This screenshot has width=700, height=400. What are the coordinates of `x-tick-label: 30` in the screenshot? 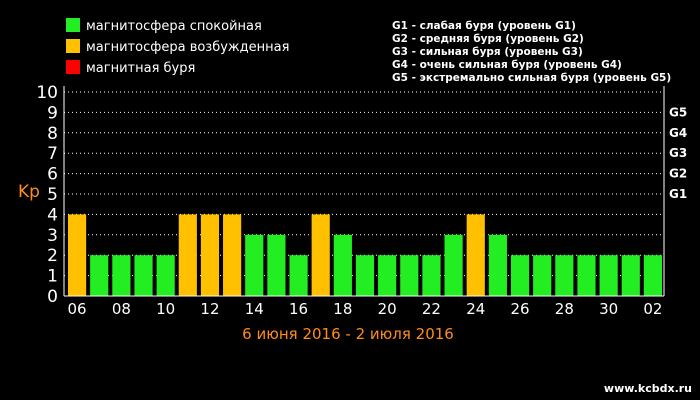 It's located at (608, 309).